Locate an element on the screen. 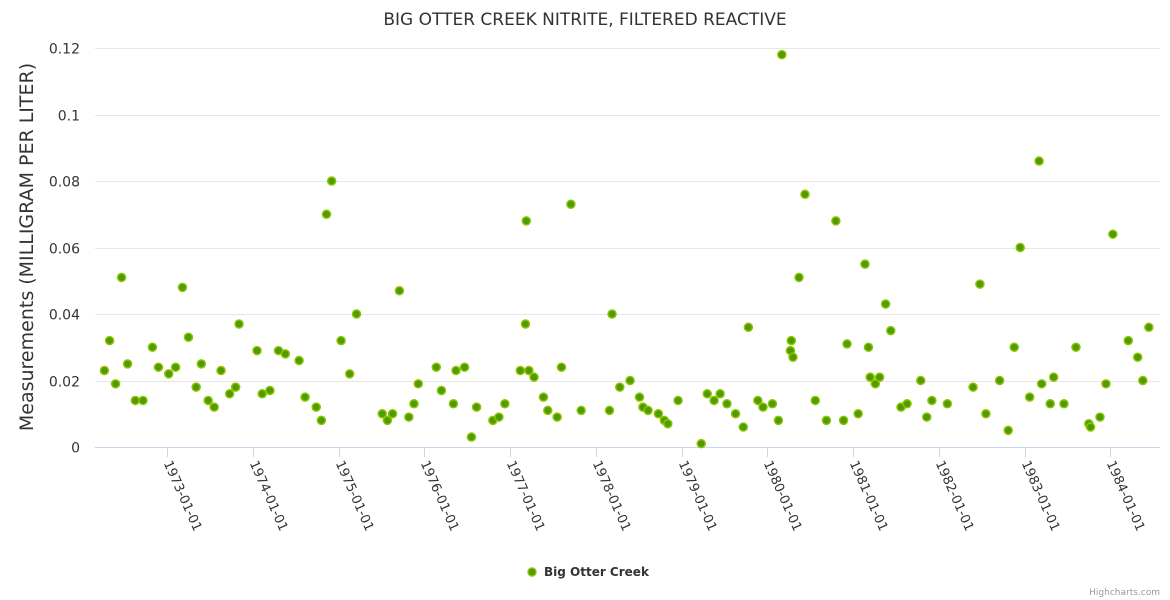  legend-item-big-otter-creek: Big Otter Creek is located at coordinates (588, 572).